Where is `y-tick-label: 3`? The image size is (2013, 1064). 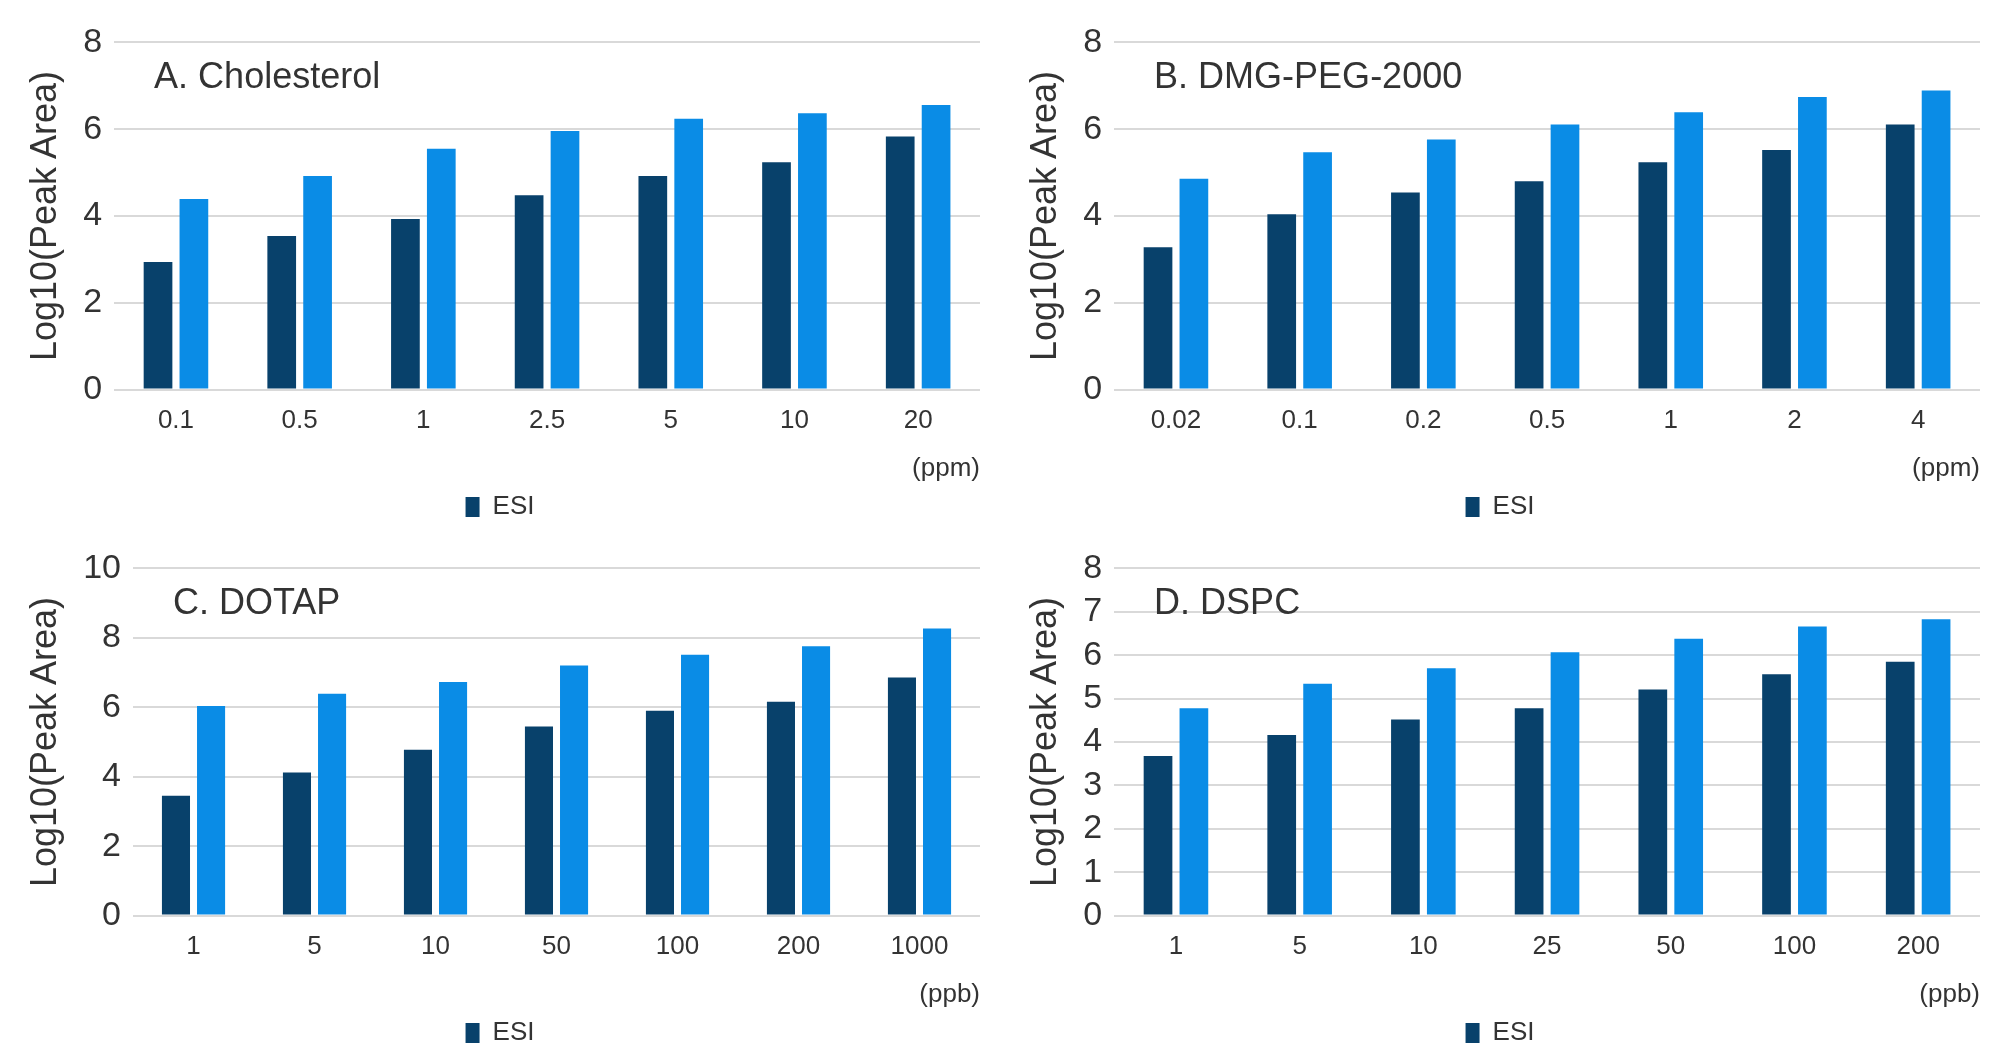
y-tick-label: 3 is located at coordinates (1093, 782).